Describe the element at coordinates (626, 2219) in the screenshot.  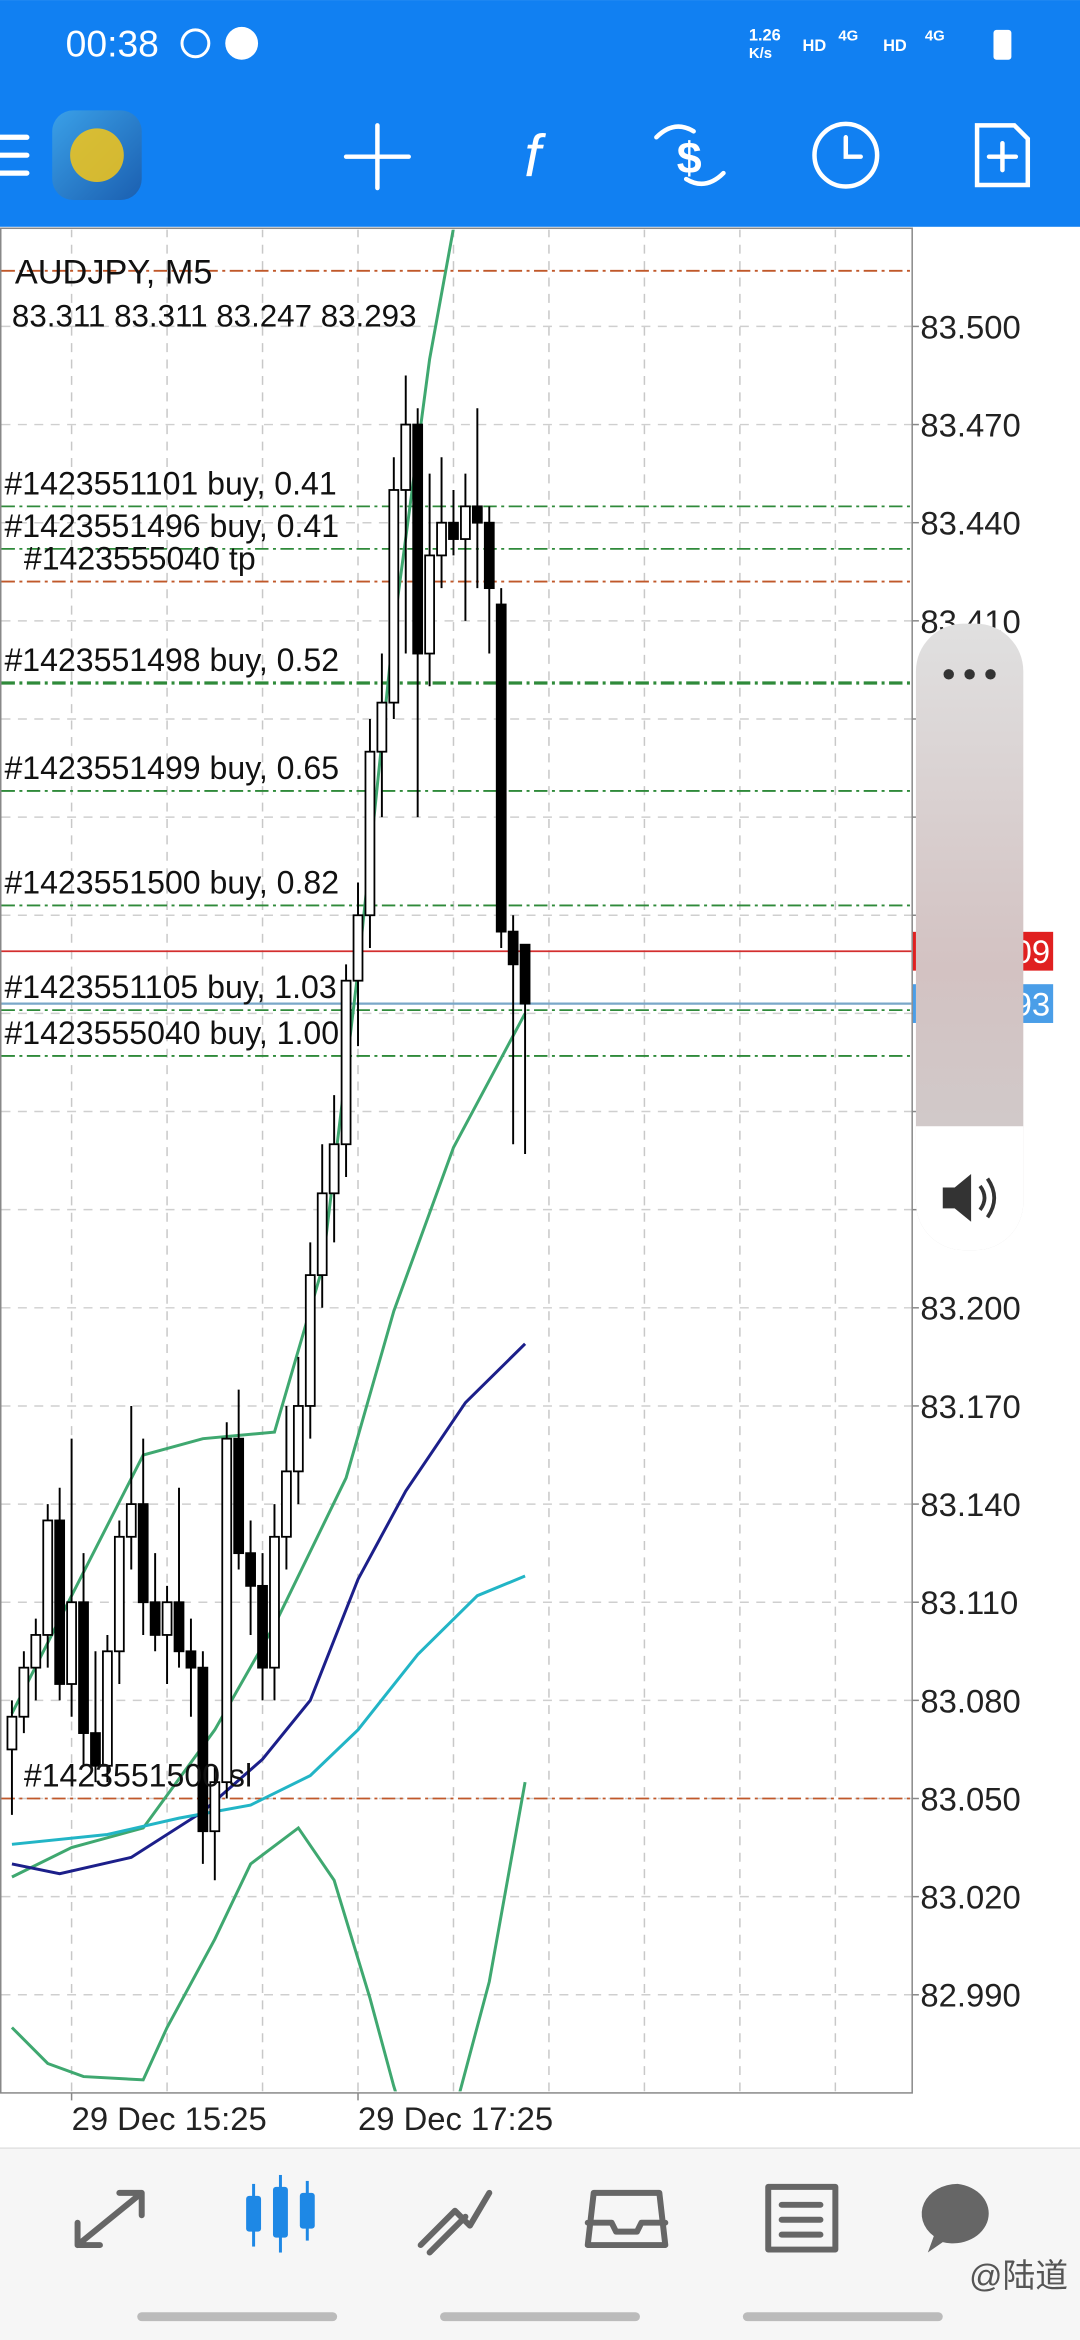
I see `history-tab` at that location.